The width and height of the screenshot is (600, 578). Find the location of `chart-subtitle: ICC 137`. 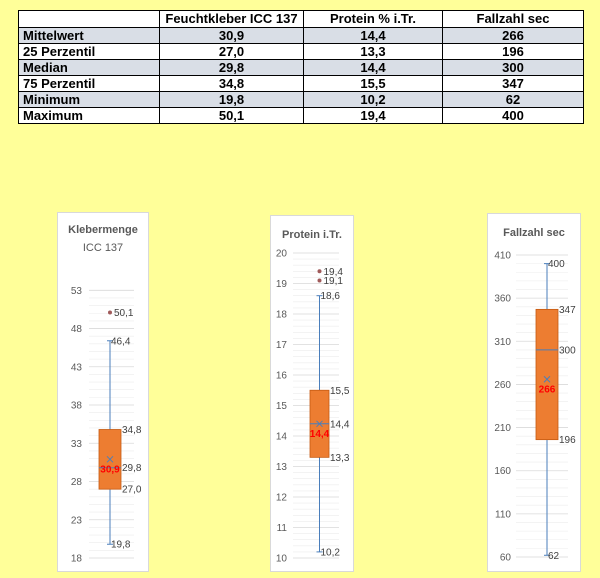

chart-subtitle: ICC 137 is located at coordinates (103, 248).